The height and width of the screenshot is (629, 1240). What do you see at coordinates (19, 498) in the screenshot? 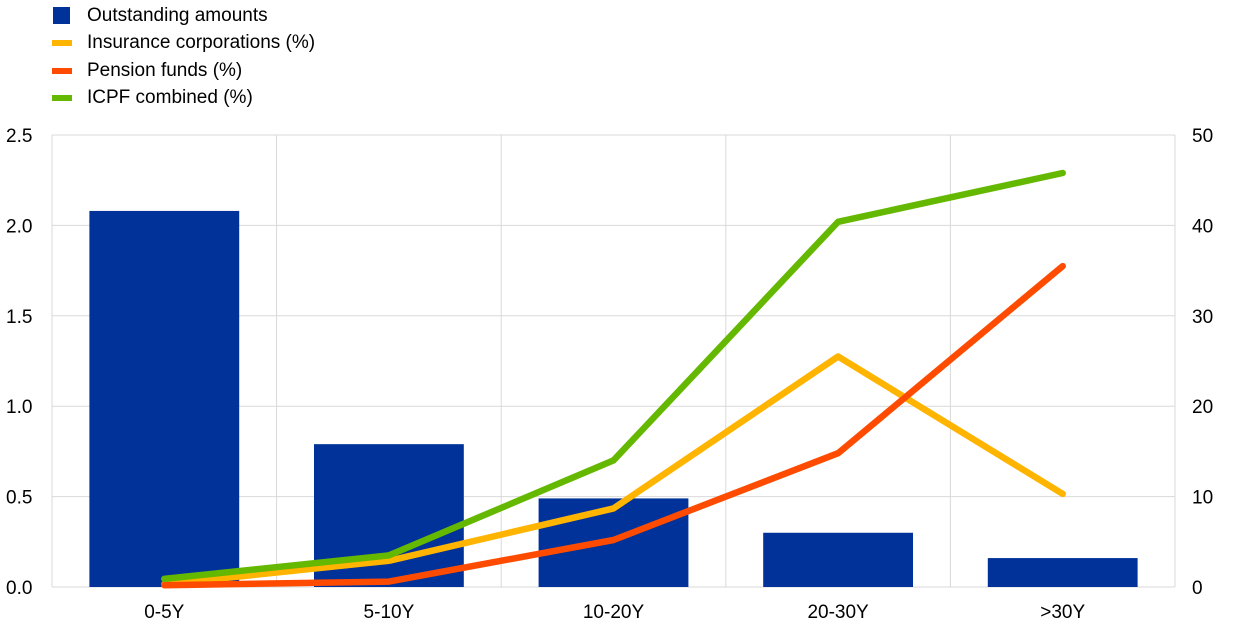
I see `y-left-tick-label: 0.5` at bounding box center [19, 498].